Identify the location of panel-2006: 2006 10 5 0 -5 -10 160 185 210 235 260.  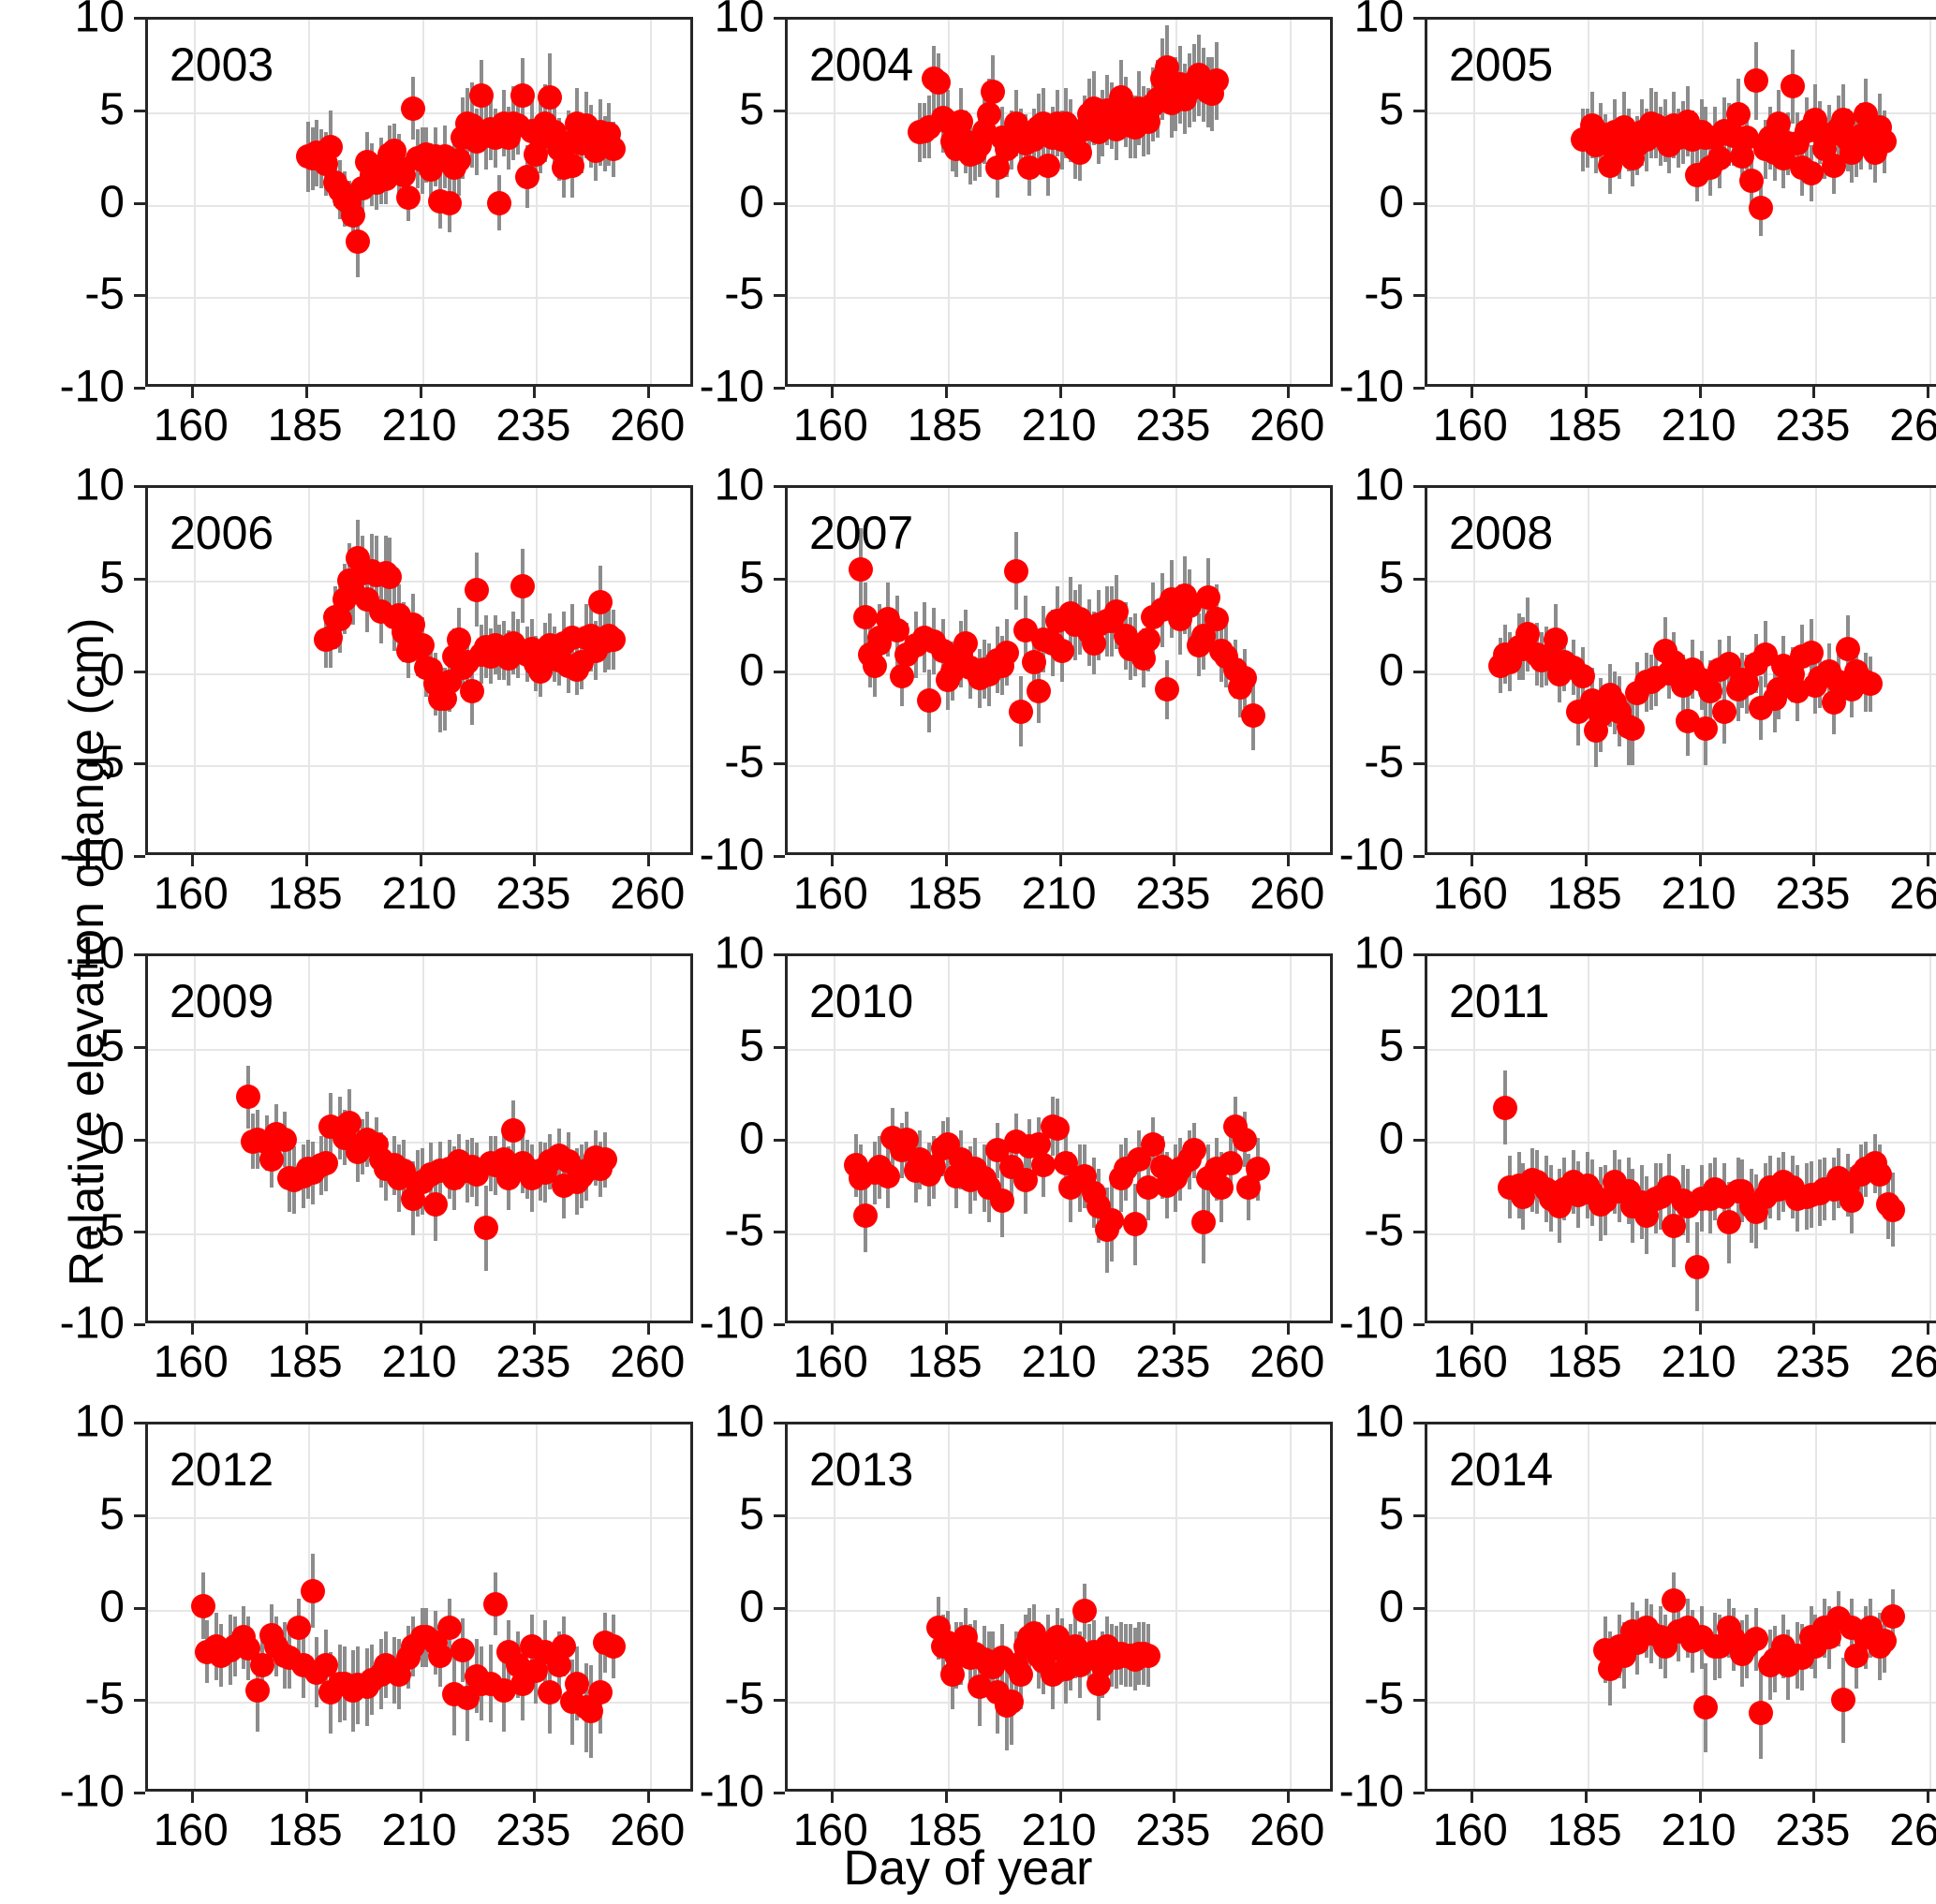
(376, 690).